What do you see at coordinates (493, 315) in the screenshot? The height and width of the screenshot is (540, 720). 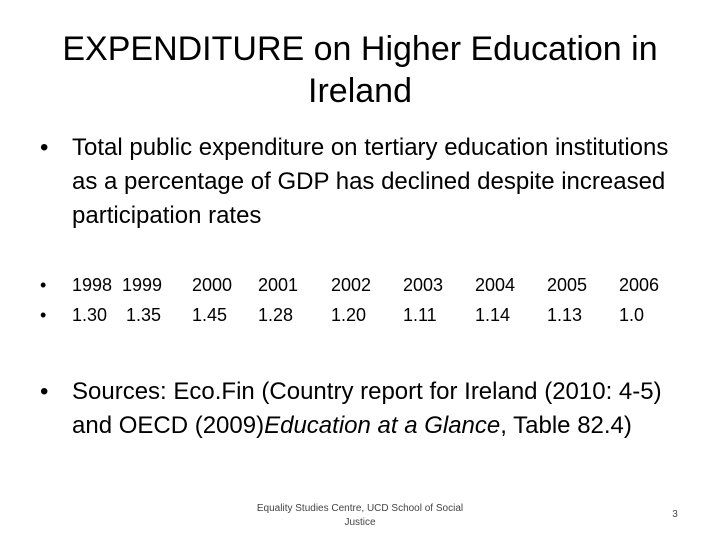 I see `value-cell: 1.14` at bounding box center [493, 315].